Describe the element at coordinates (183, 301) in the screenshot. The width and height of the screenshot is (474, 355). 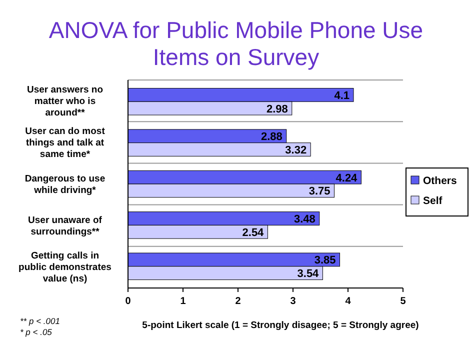
I see `x-tick-label: 1` at that location.